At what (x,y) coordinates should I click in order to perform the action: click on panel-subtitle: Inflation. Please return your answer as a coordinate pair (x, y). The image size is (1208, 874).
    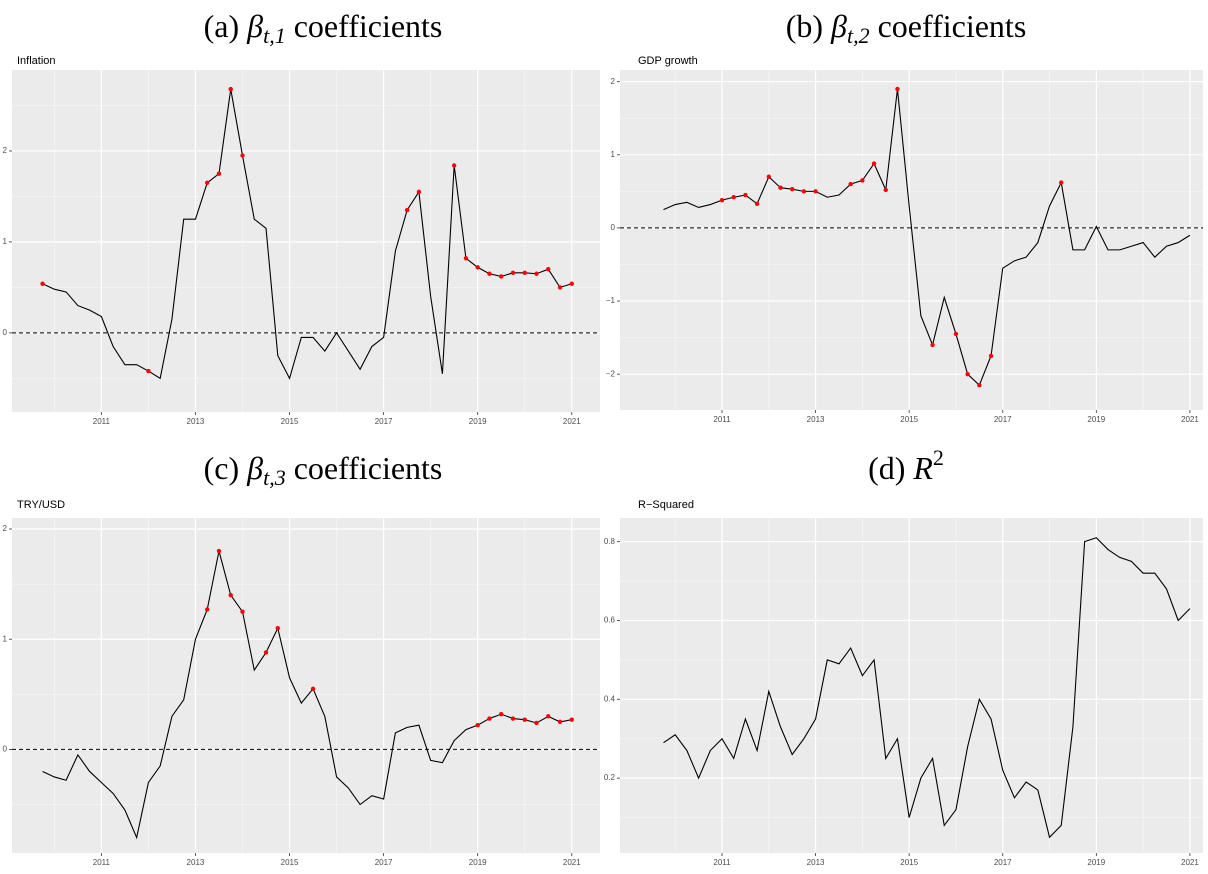
    Looking at the image, I should click on (36, 61).